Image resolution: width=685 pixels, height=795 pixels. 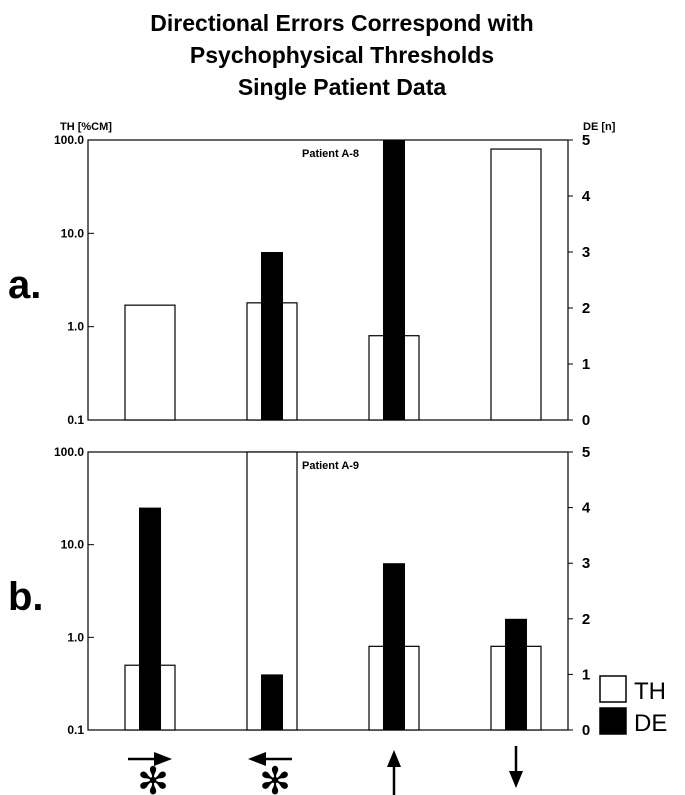 I want to click on th-bar-down, so click(x=516, y=284).